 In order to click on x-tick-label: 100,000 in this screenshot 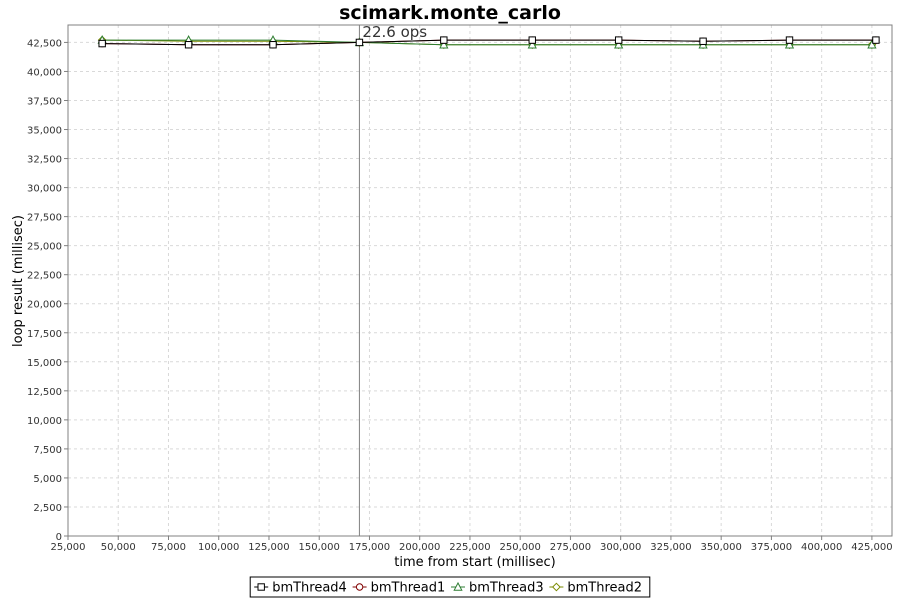, I will do `click(218, 547)`.